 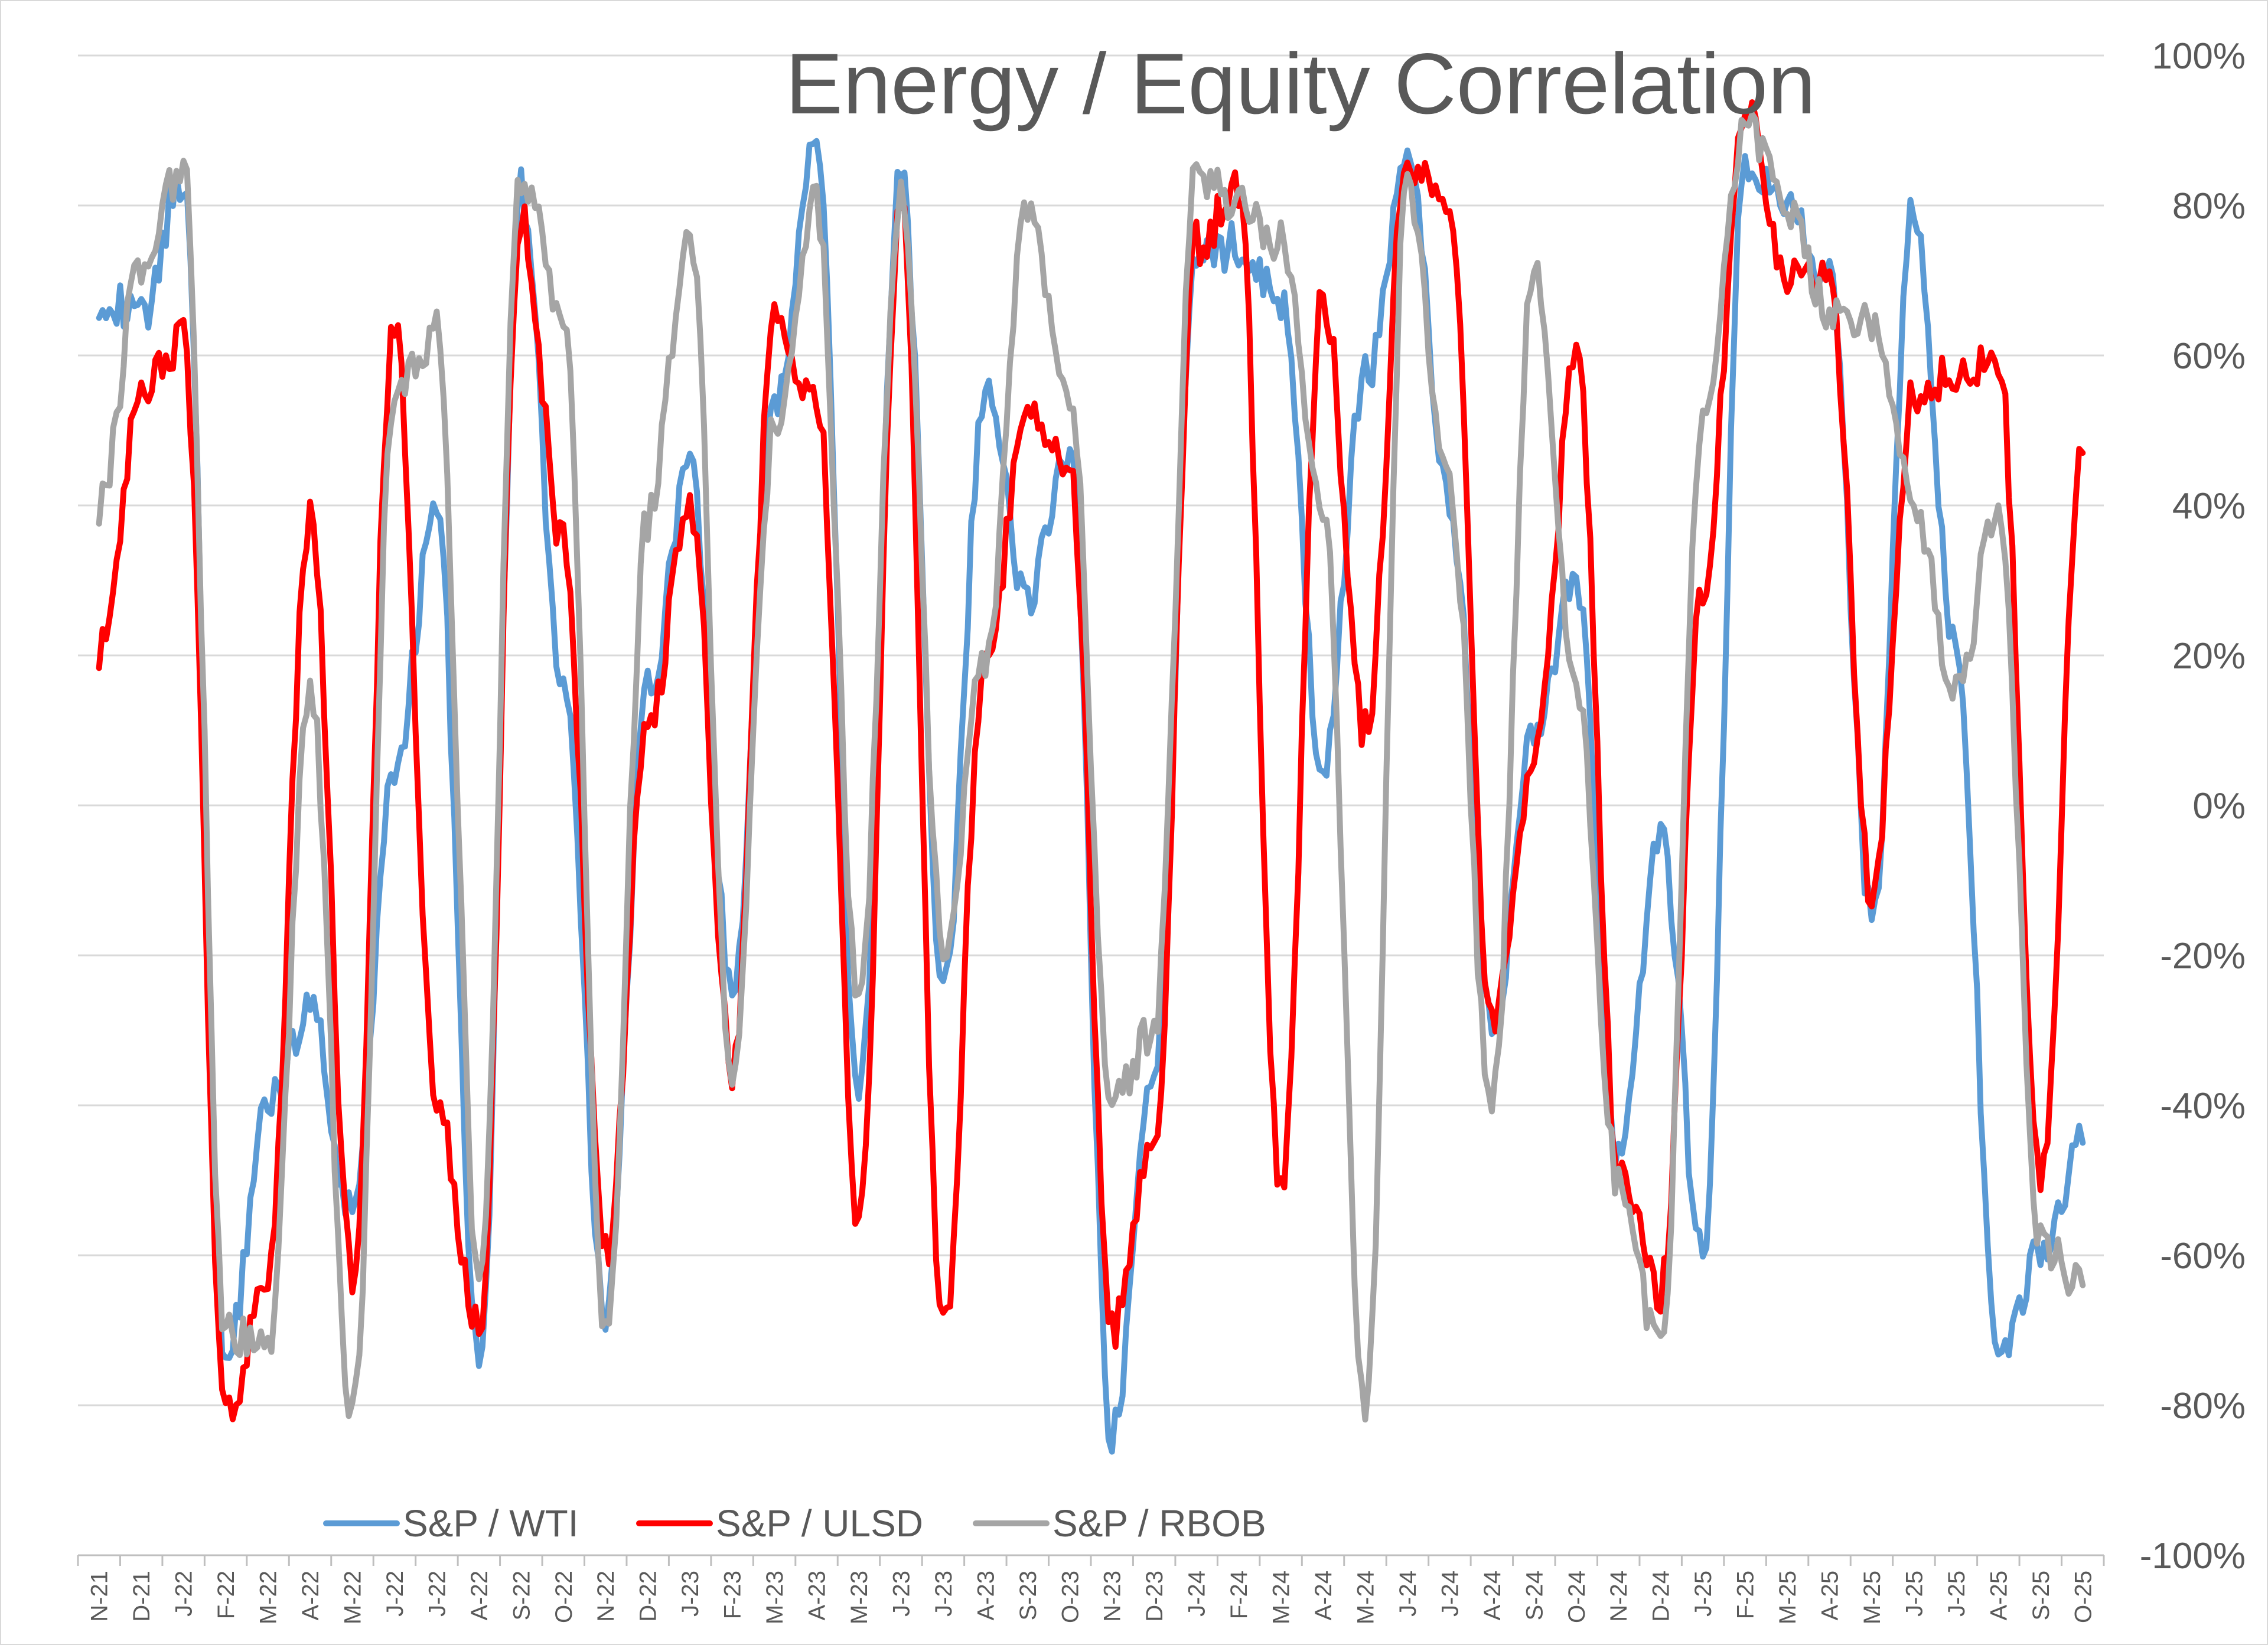 I want to click on x-tick-label: S-22, so click(x=522, y=1596).